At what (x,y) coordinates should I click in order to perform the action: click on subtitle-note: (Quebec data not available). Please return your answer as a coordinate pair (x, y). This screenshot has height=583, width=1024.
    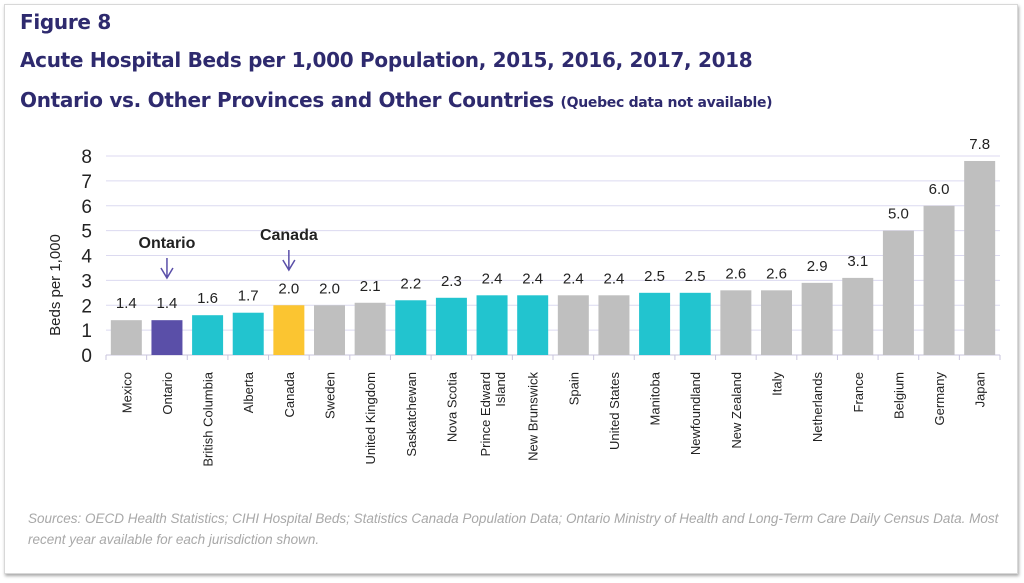
    Looking at the image, I should click on (666, 103).